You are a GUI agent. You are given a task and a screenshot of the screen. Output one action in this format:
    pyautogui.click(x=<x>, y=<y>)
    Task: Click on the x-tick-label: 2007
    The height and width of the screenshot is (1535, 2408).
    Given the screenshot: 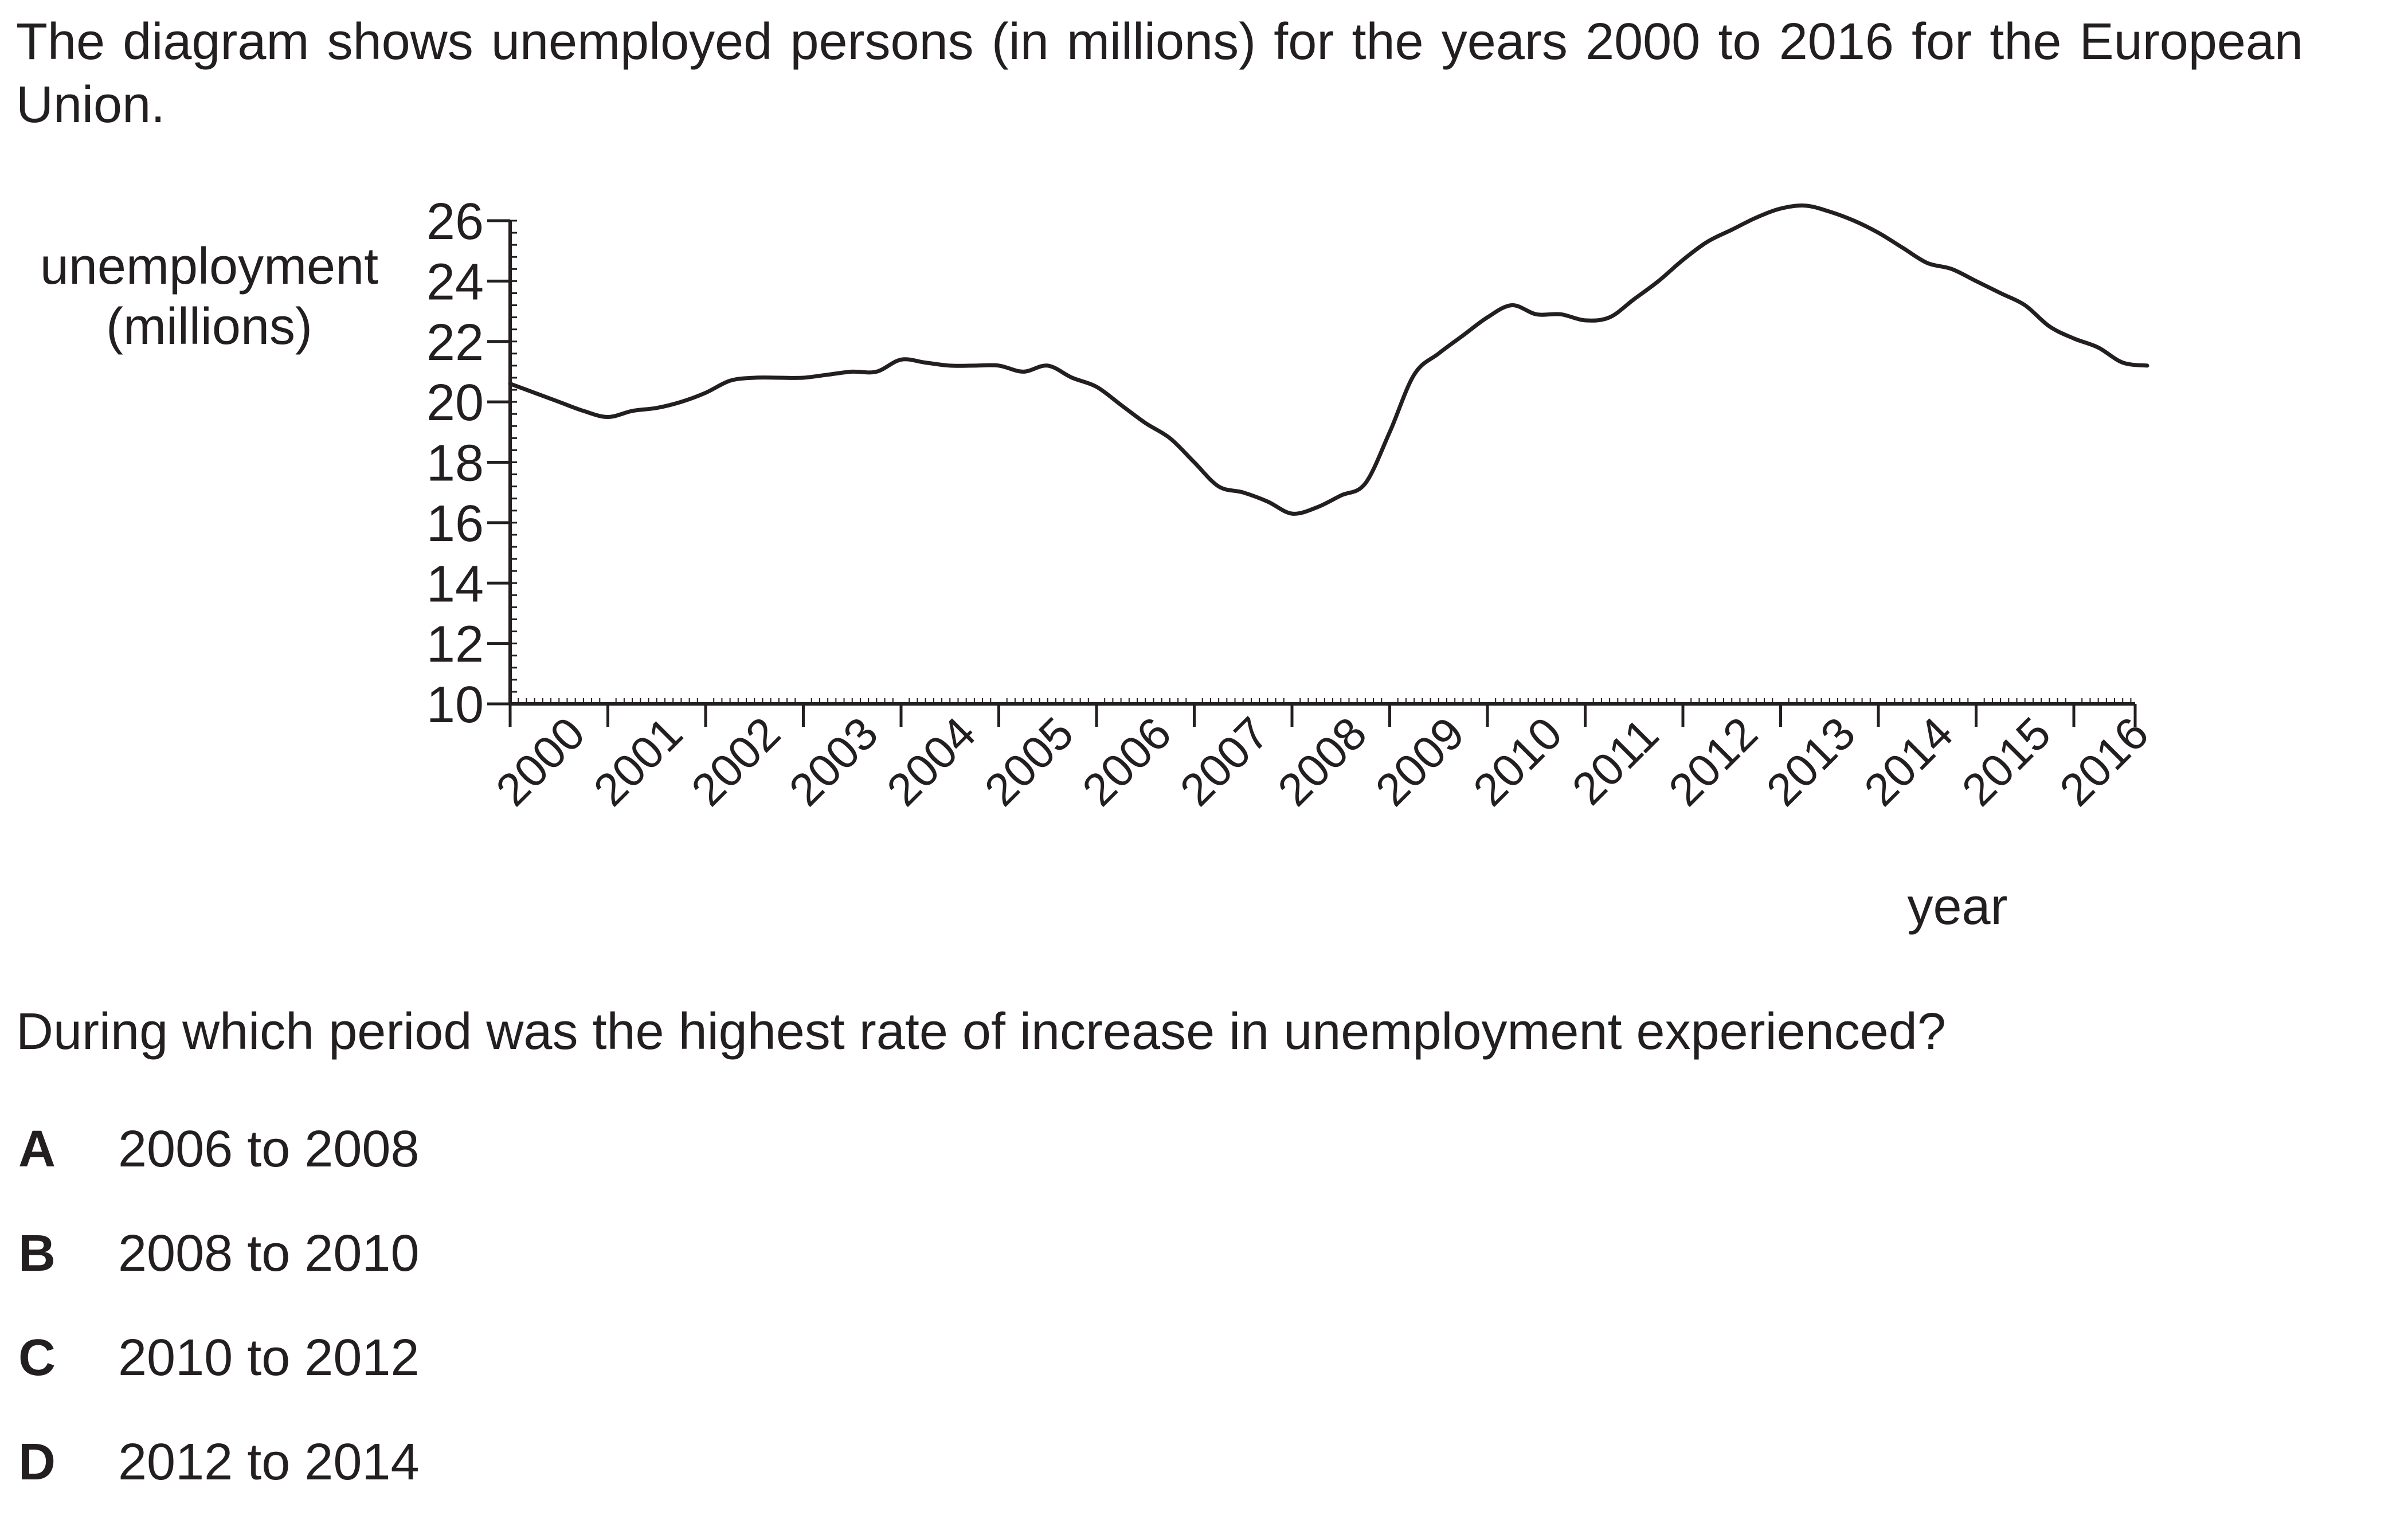 What is the action you would take?
    pyautogui.click(x=1224, y=761)
    